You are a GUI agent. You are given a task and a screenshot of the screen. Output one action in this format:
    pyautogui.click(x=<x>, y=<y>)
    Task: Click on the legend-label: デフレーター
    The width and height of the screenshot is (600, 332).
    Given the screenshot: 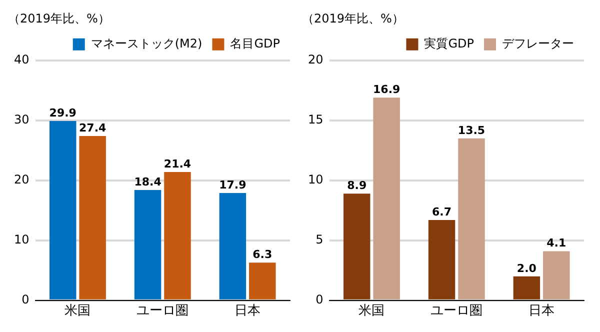 What is the action you would take?
    pyautogui.click(x=538, y=43)
    